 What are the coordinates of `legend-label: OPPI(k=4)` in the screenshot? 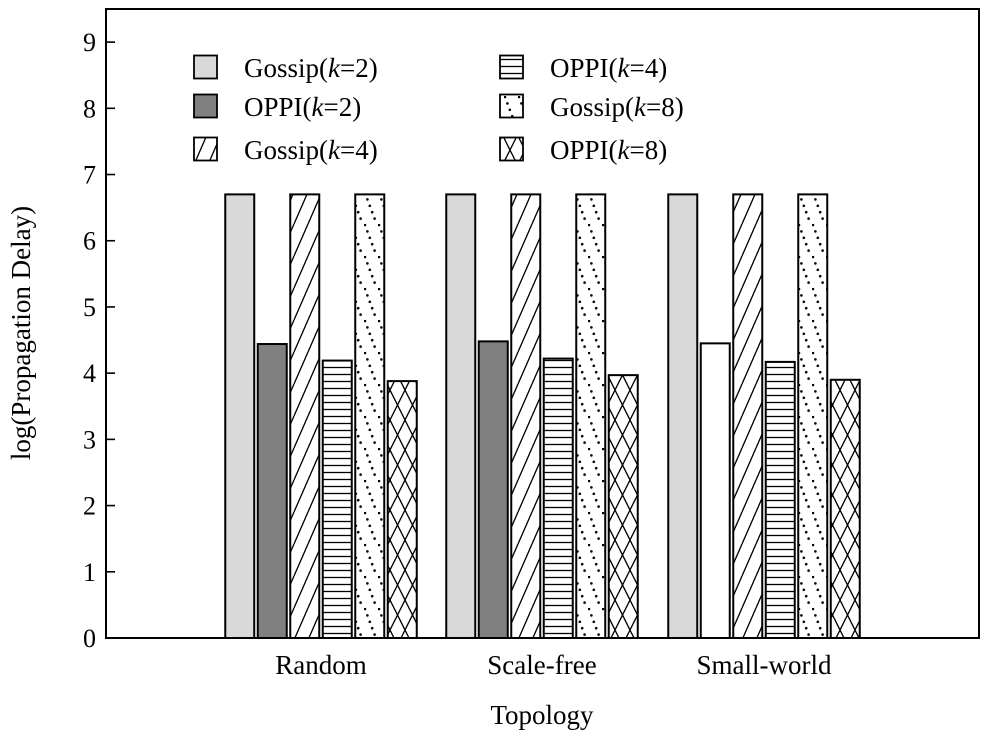 It's located at (608, 68).